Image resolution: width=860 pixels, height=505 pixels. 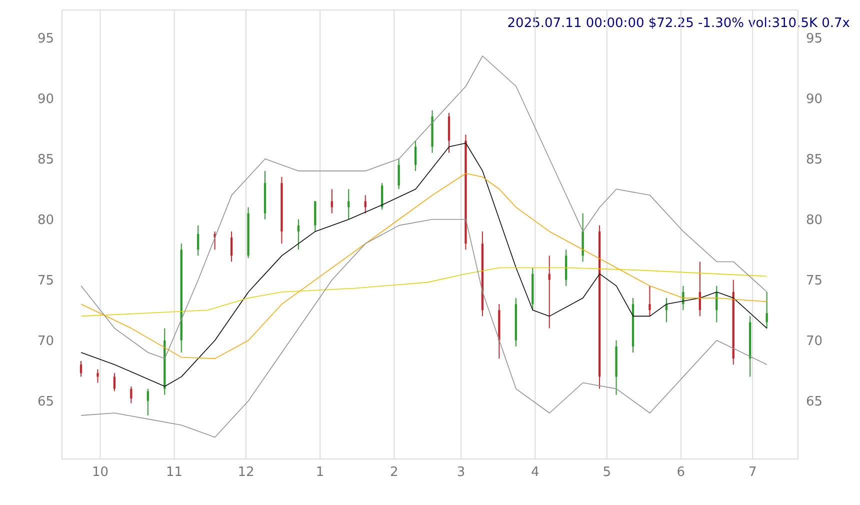 What do you see at coordinates (752, 472) in the screenshot?
I see `x-tick-label: 7` at bounding box center [752, 472].